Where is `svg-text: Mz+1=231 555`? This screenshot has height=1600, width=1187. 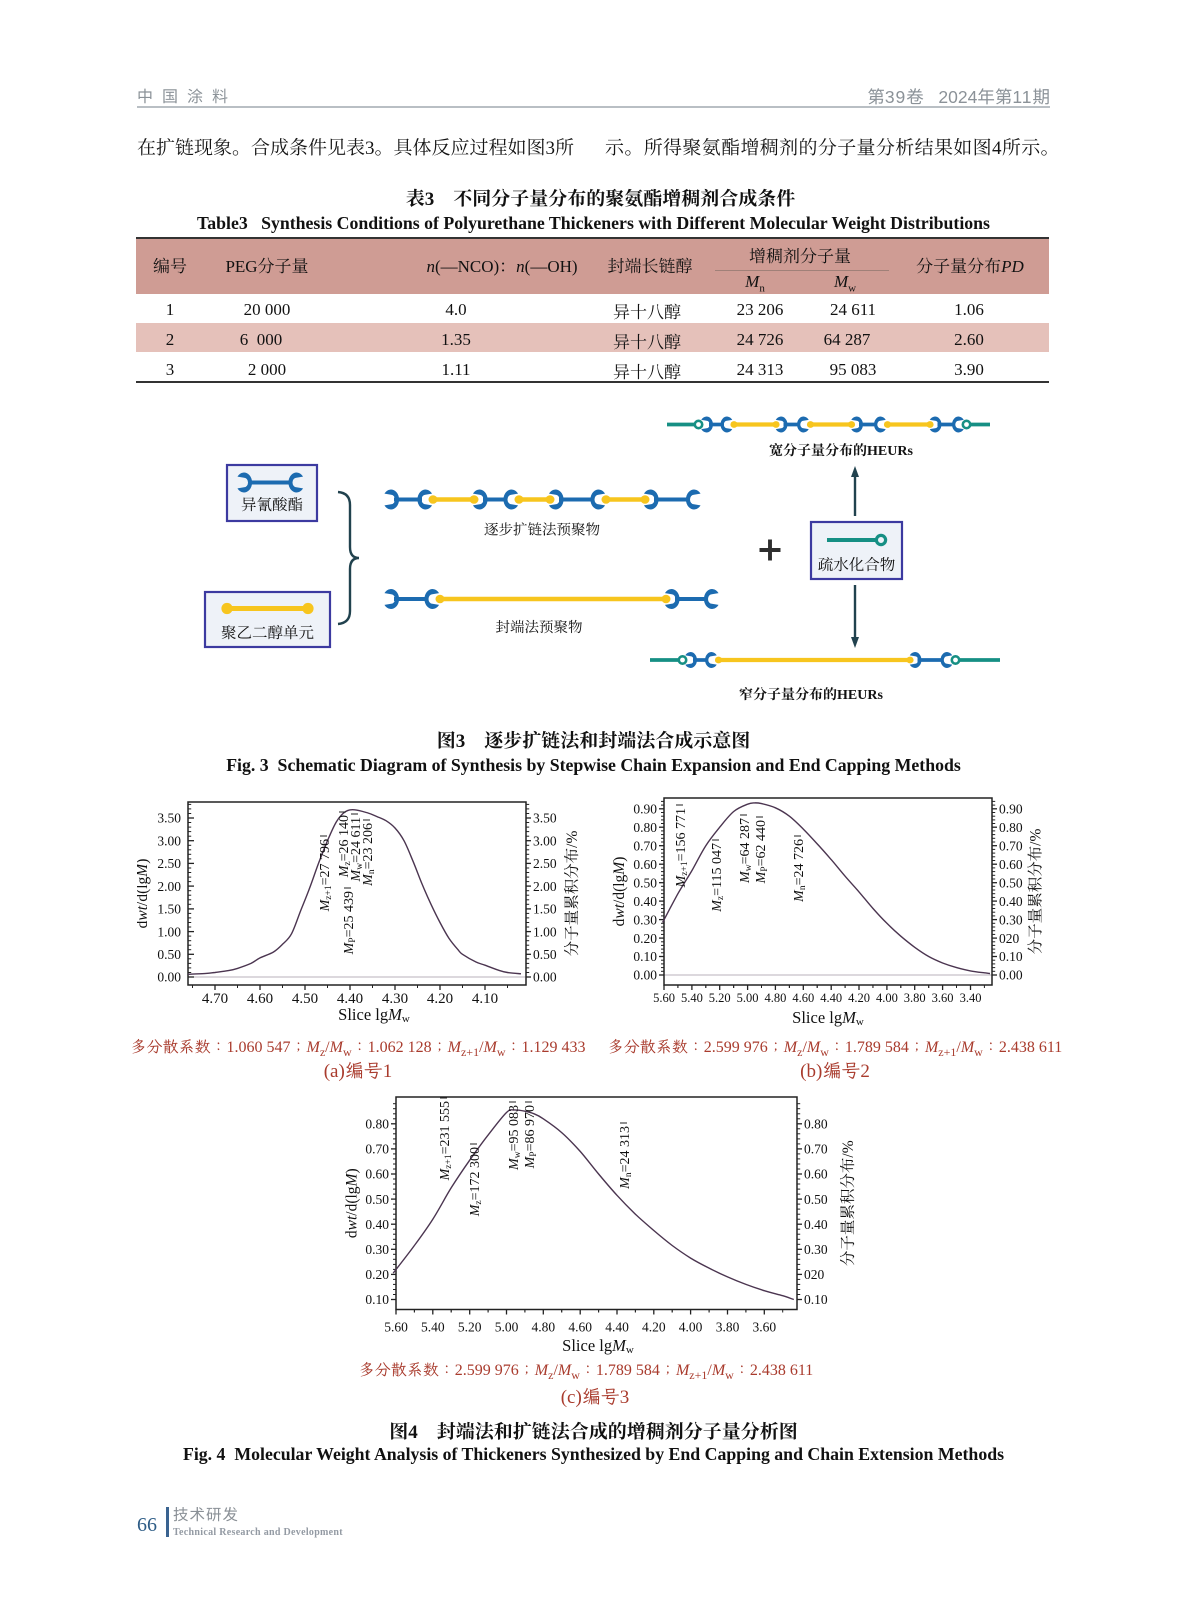 svg-text: Mz+1=231 555 is located at coordinates (446, 1141).